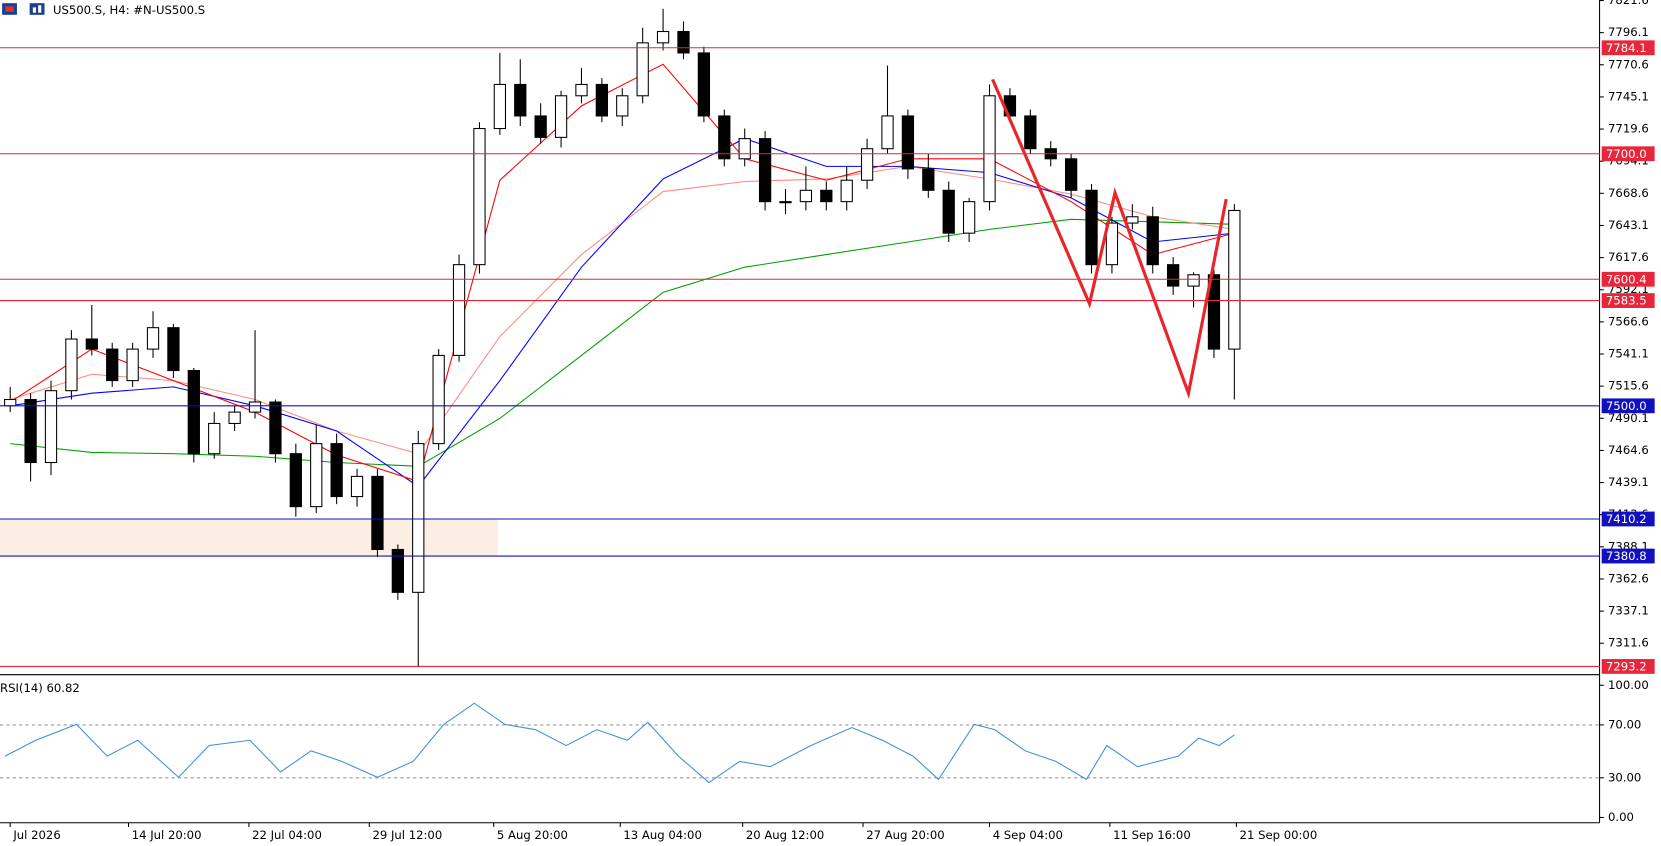 The width and height of the screenshot is (1661, 846). What do you see at coordinates (1628, 3) in the screenshot?
I see `y-tick-label: 7821.6` at bounding box center [1628, 3].